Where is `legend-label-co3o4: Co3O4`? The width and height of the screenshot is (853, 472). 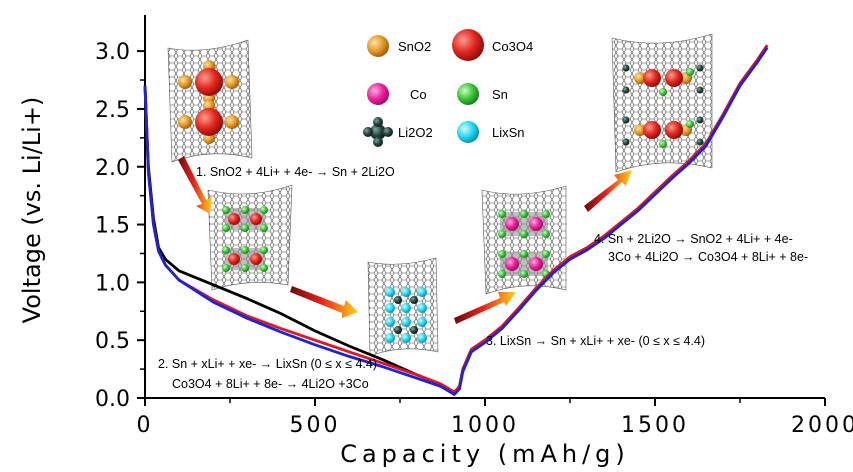
legend-label-co3o4: Co3O4 is located at coordinates (512, 46).